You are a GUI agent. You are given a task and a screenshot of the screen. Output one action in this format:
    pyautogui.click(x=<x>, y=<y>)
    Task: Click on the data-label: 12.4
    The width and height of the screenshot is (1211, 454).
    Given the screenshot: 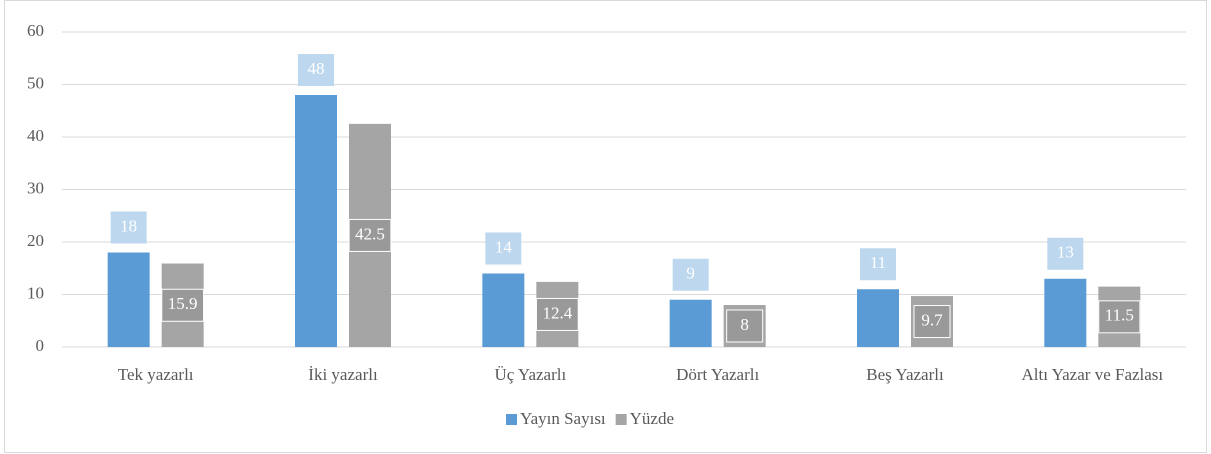 What is the action you would take?
    pyautogui.click(x=557, y=312)
    